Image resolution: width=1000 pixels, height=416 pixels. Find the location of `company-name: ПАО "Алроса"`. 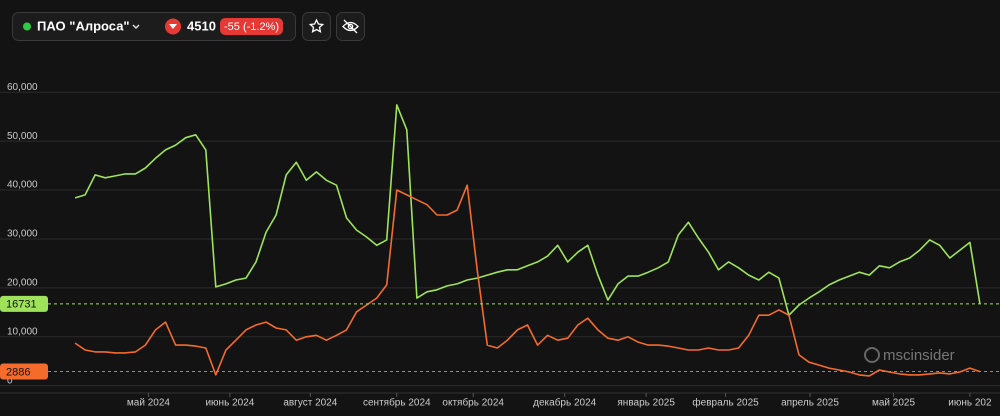

company-name: ПАО "Алроса" is located at coordinates (83, 25).